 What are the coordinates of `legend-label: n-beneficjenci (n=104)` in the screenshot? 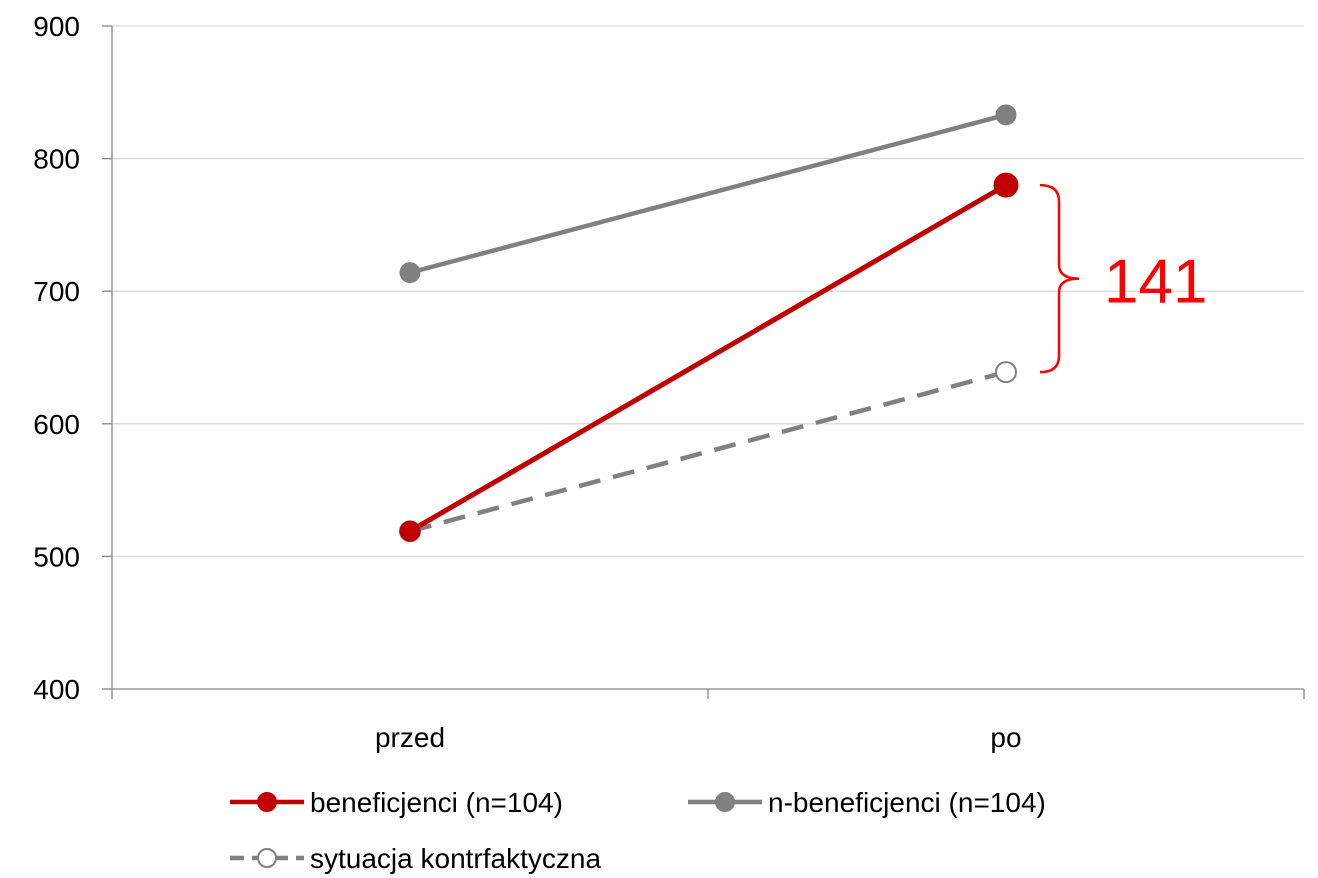 It's located at (907, 802).